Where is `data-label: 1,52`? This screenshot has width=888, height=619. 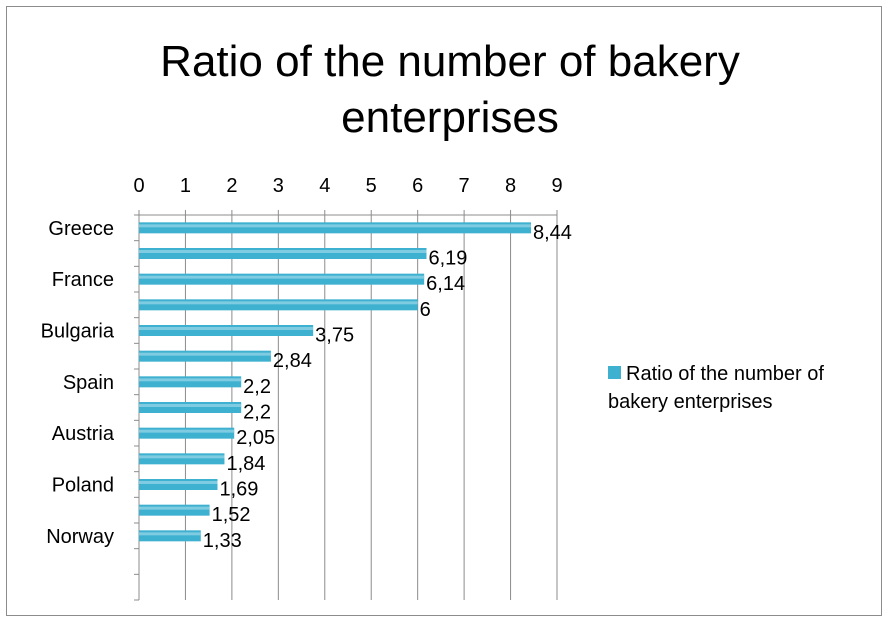
data-label: 1,52 is located at coordinates (231, 515).